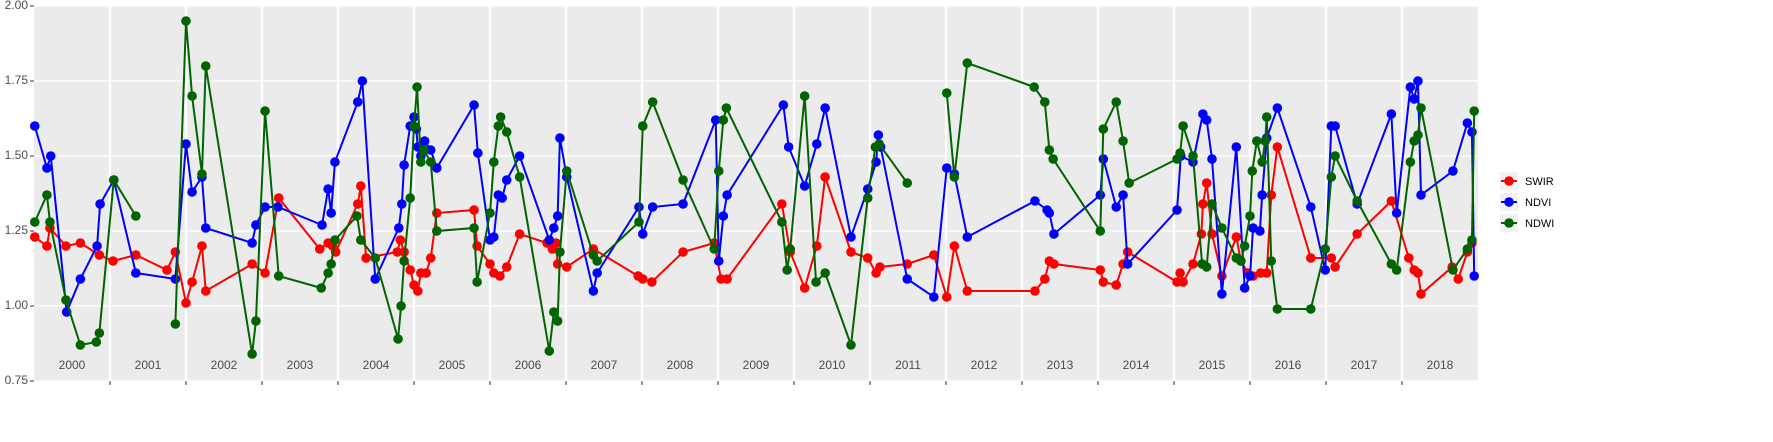 The height and width of the screenshot is (442, 1773). I want to click on x-tick-label: 2016, so click(1288, 365).